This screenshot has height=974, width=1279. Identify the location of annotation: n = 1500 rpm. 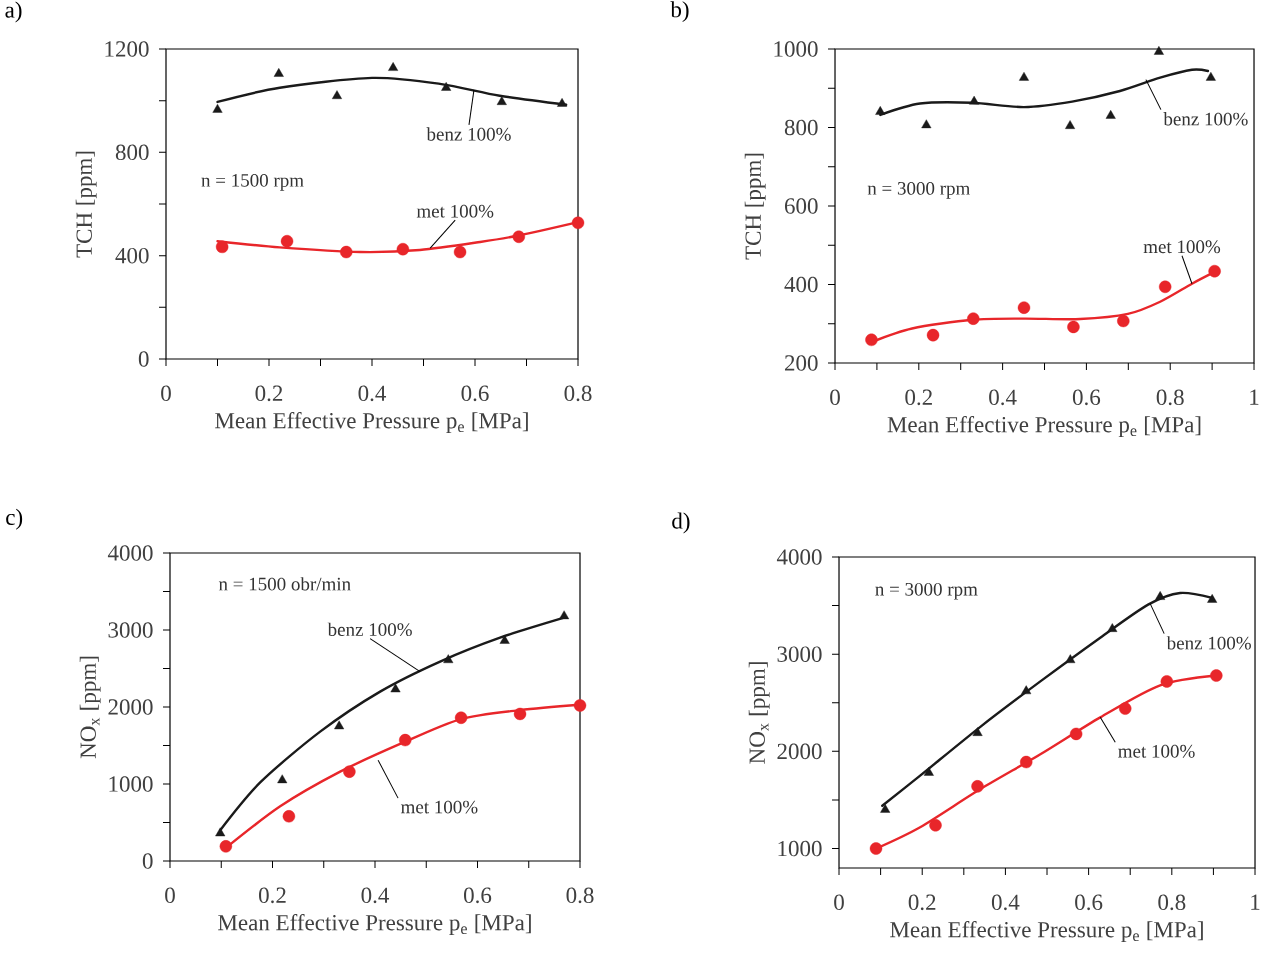
(252, 182).